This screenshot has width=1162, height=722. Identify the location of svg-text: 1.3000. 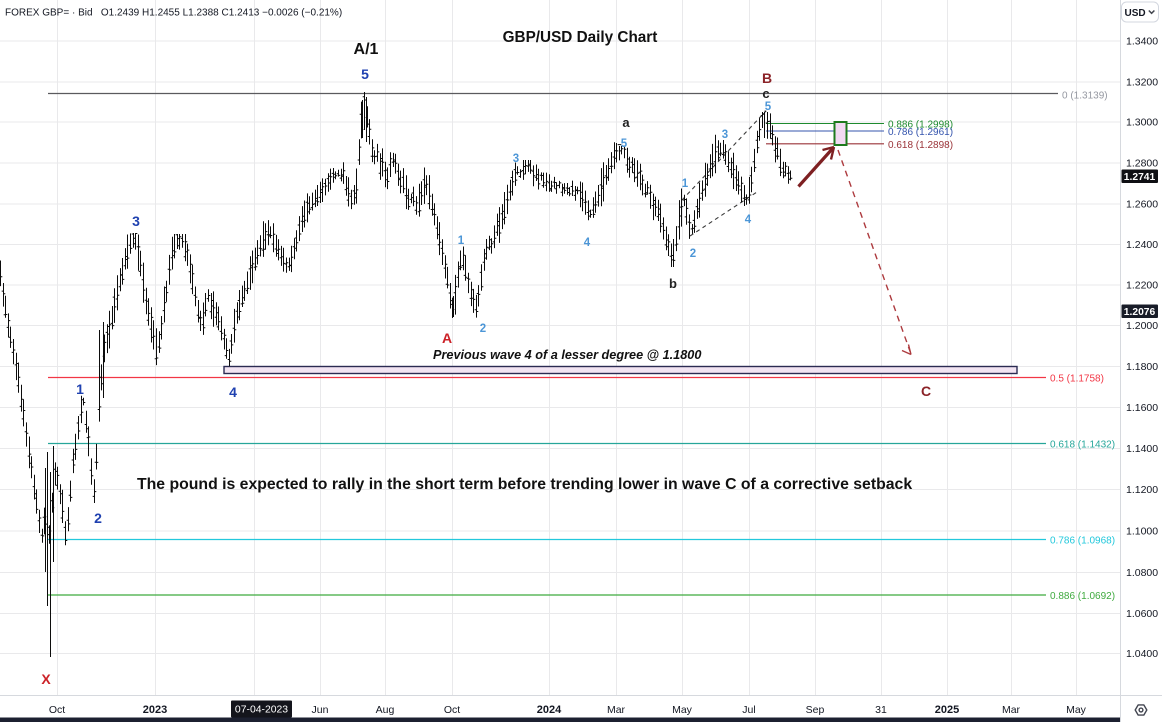
(1142, 123).